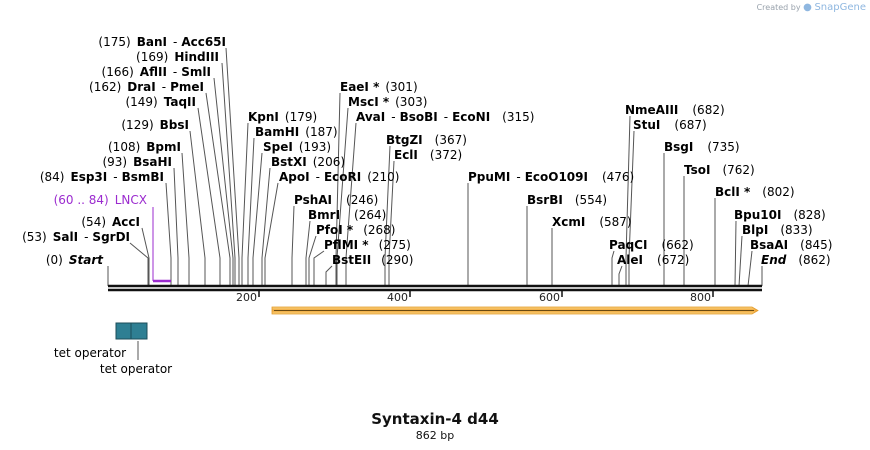 The height and width of the screenshot is (450, 870). I want to click on enzyme-EaeI: EaeI * (301), so click(379, 87).